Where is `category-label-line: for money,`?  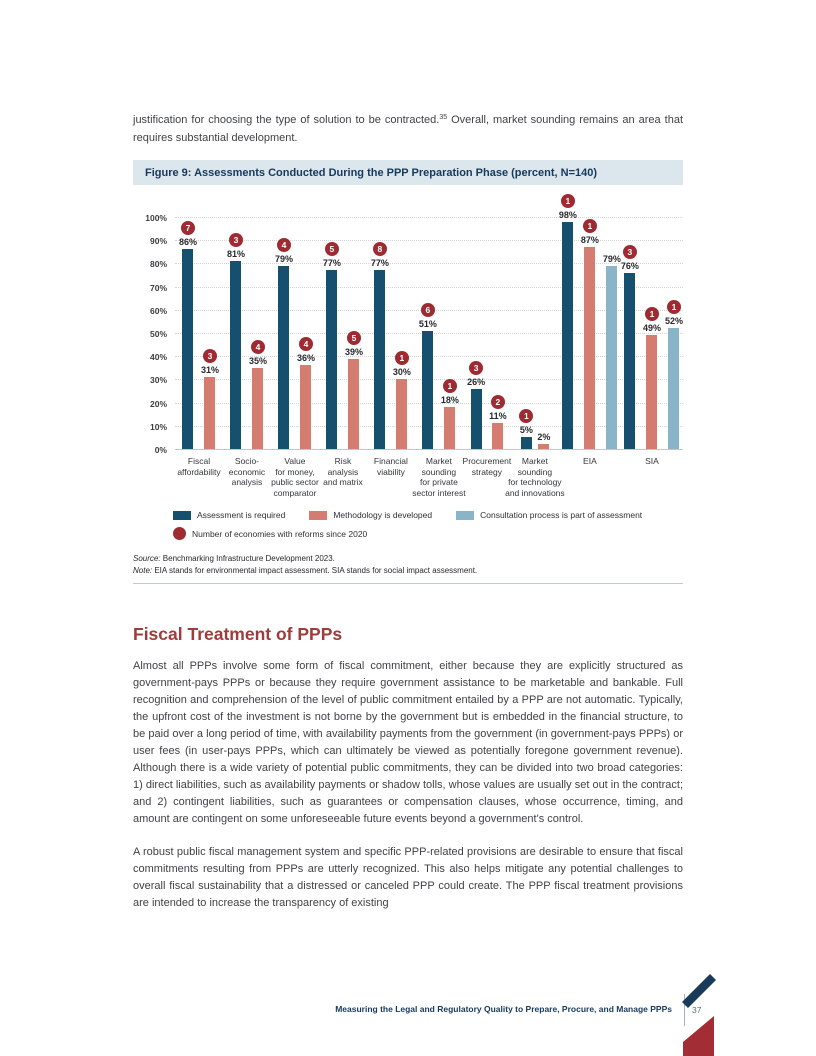
category-label-line: for money, is located at coordinates (295, 471).